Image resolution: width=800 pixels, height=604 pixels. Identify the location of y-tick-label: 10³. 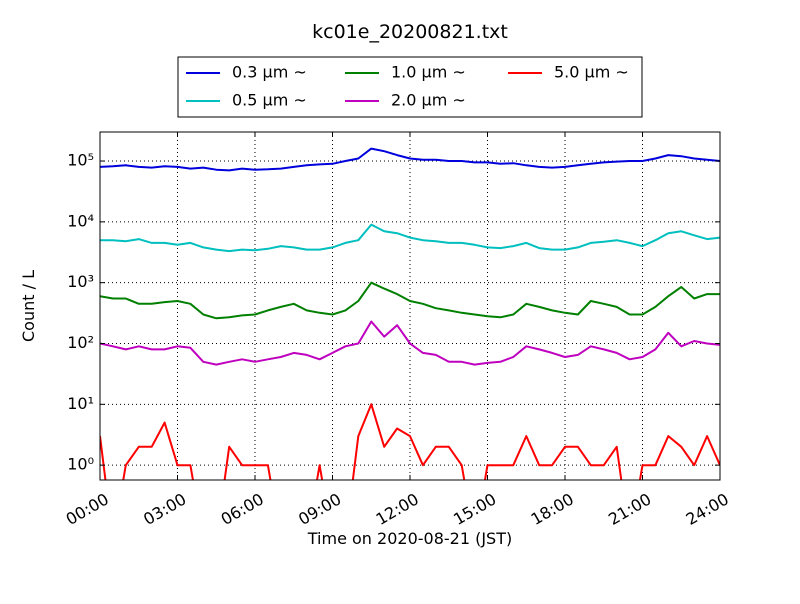
(80, 281).